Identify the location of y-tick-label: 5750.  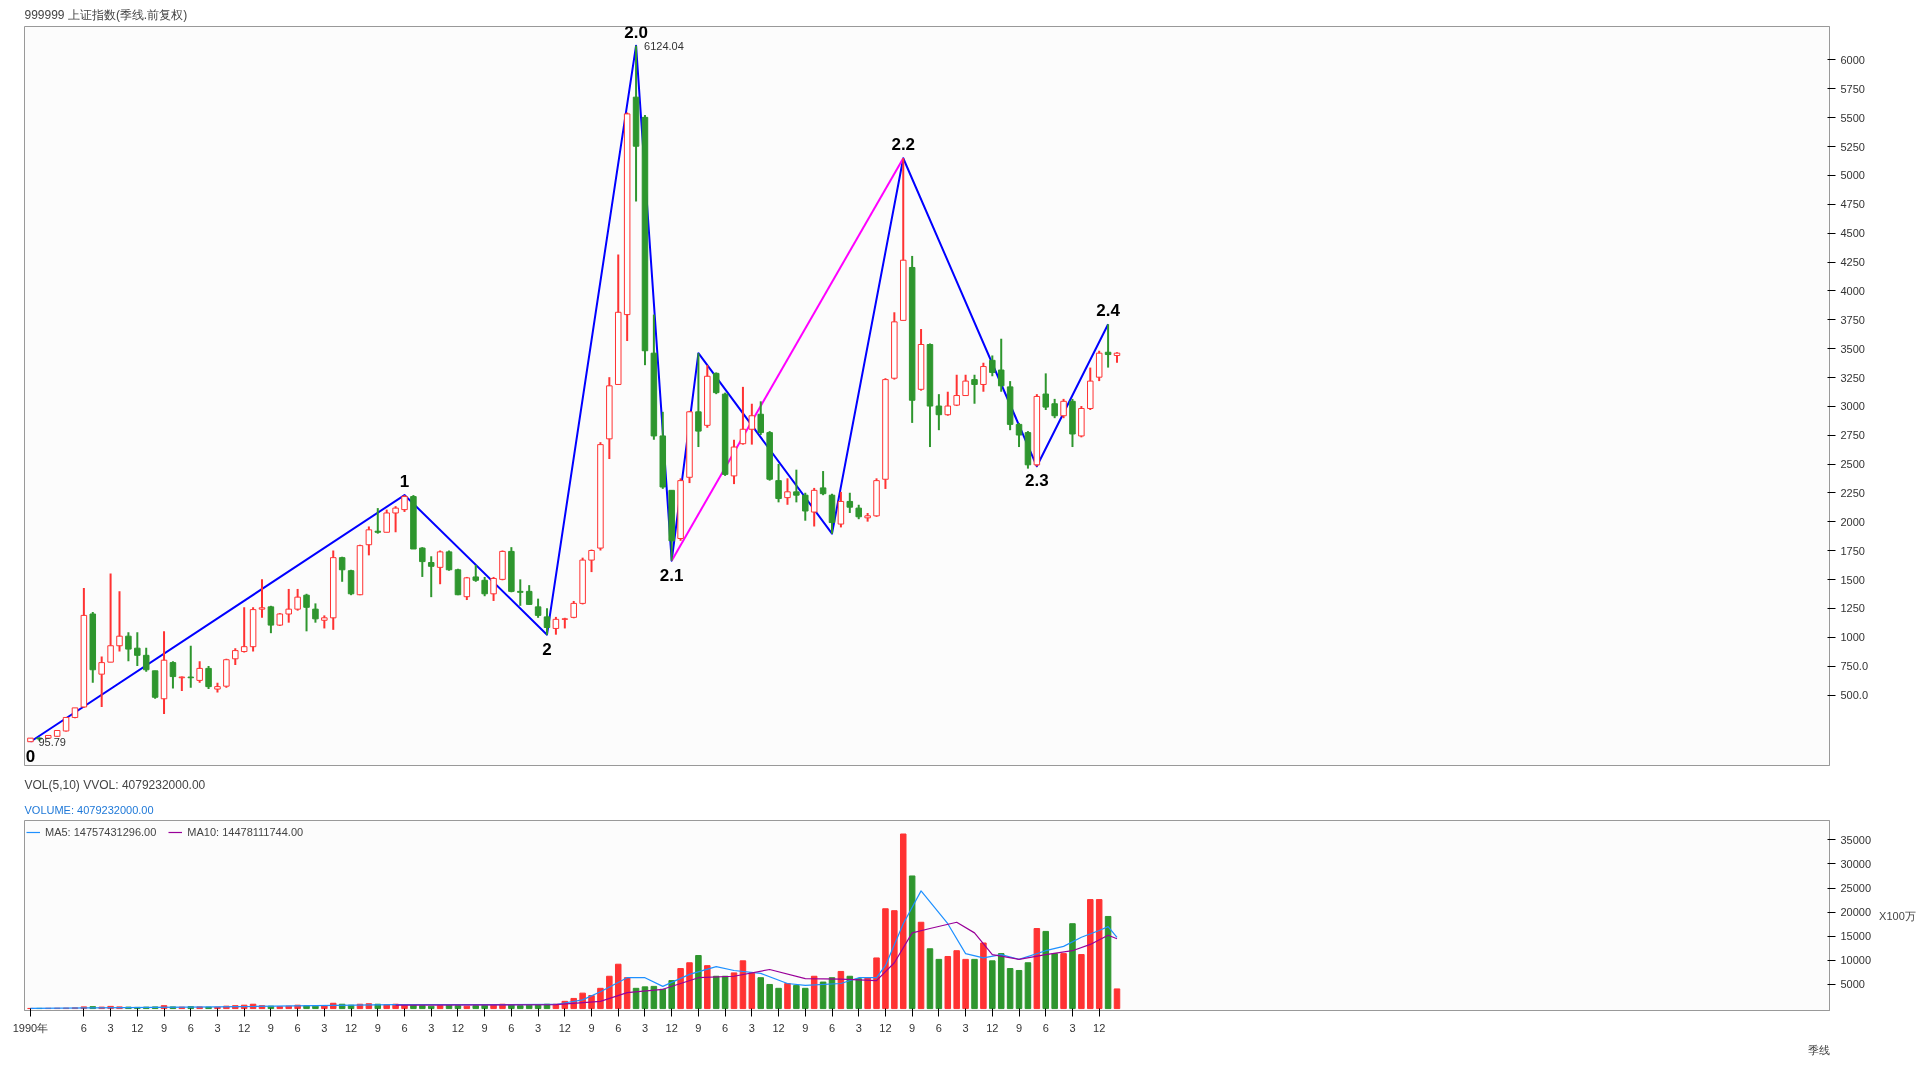
(1852, 88).